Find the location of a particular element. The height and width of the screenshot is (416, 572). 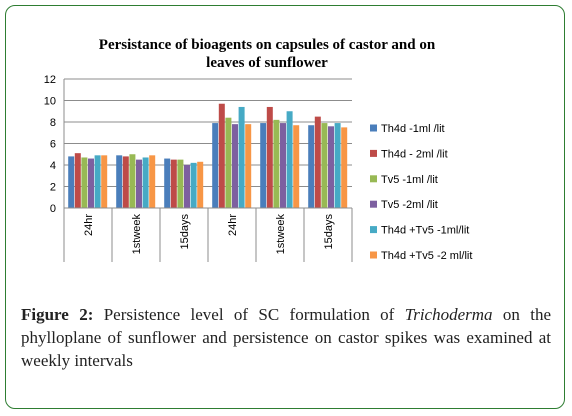

caption-label: Figure 2: is located at coordinates (57, 314).